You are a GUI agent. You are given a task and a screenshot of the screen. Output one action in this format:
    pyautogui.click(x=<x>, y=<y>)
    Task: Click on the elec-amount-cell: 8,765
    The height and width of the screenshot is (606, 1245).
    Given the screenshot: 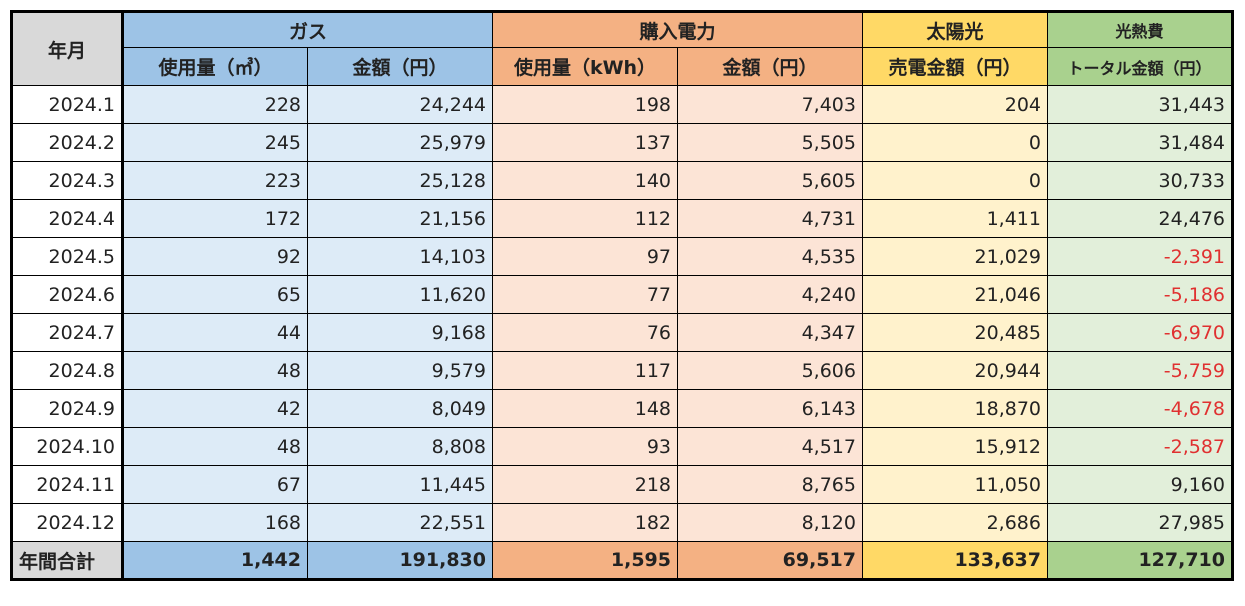 What is the action you would take?
    pyautogui.click(x=770, y=484)
    